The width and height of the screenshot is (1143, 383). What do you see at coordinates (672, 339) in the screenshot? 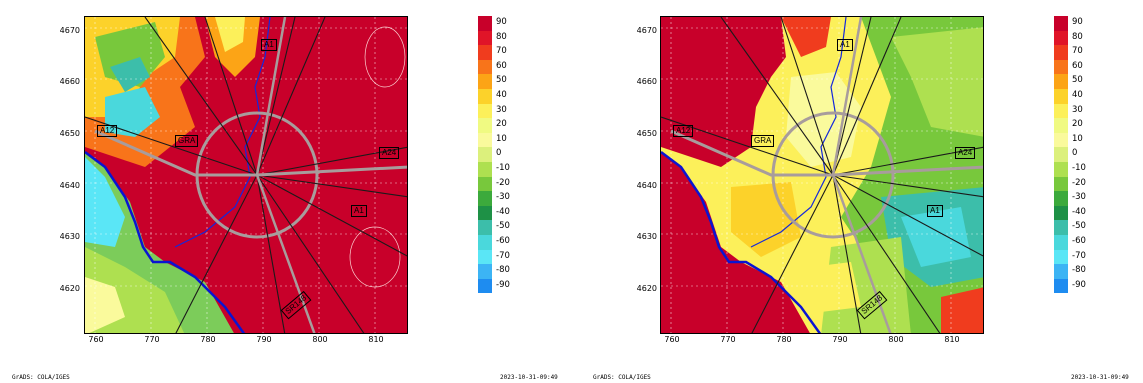
I see `x-tick: 760` at bounding box center [672, 339].